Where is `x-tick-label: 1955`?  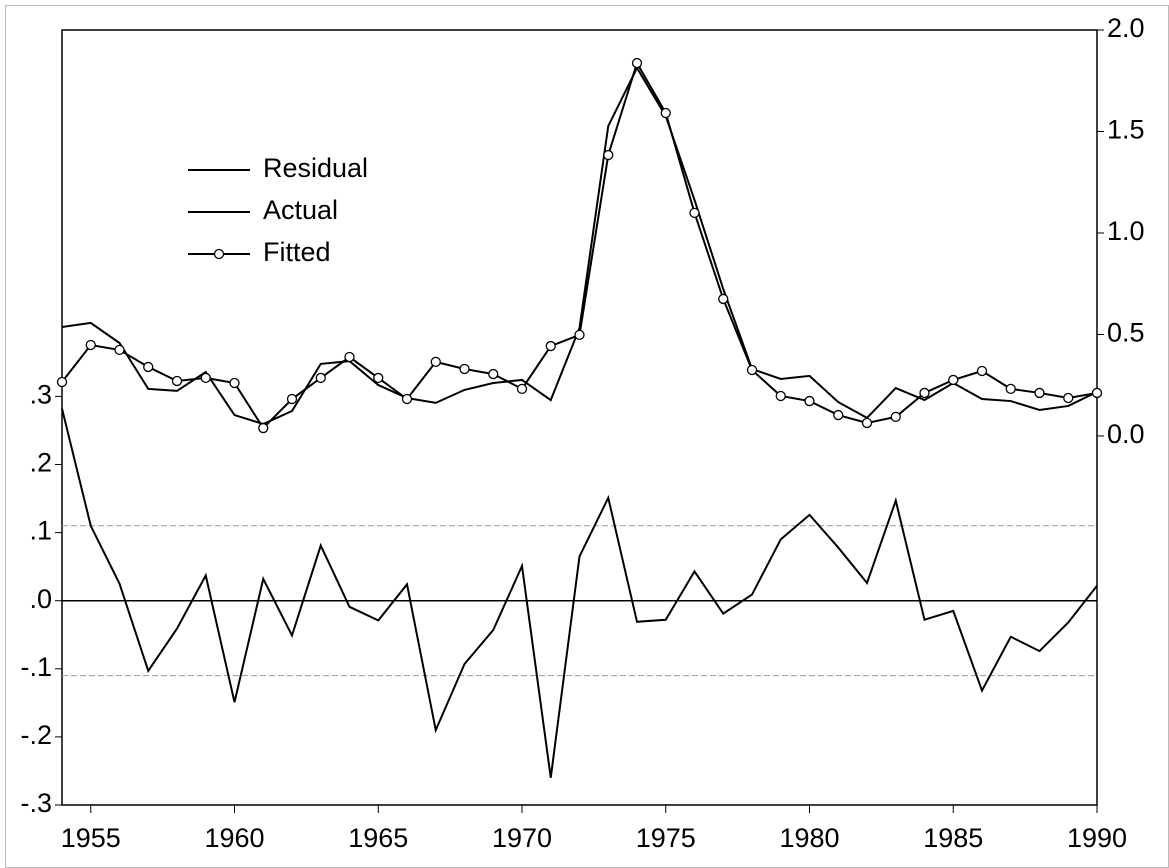
x-tick-label: 1955 is located at coordinates (91, 838).